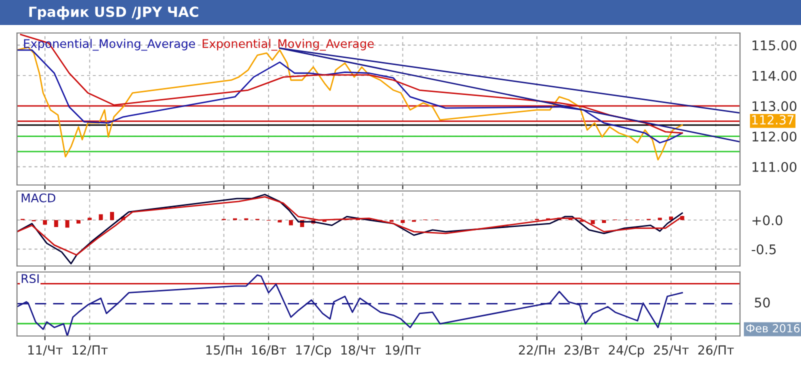  Describe the element at coordinates (767, 220) in the screenshot. I see `y-tick-label: +0.0` at that location.